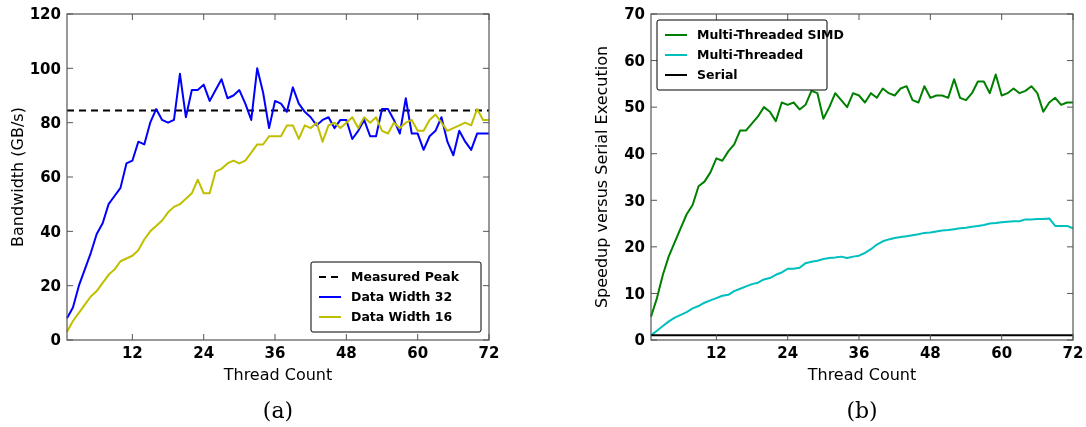 The width and height of the screenshot is (1086, 427). What do you see at coordinates (17, 177) in the screenshot?
I see `y-axis-title: Bandwidth (GB/s)` at bounding box center [17, 177].